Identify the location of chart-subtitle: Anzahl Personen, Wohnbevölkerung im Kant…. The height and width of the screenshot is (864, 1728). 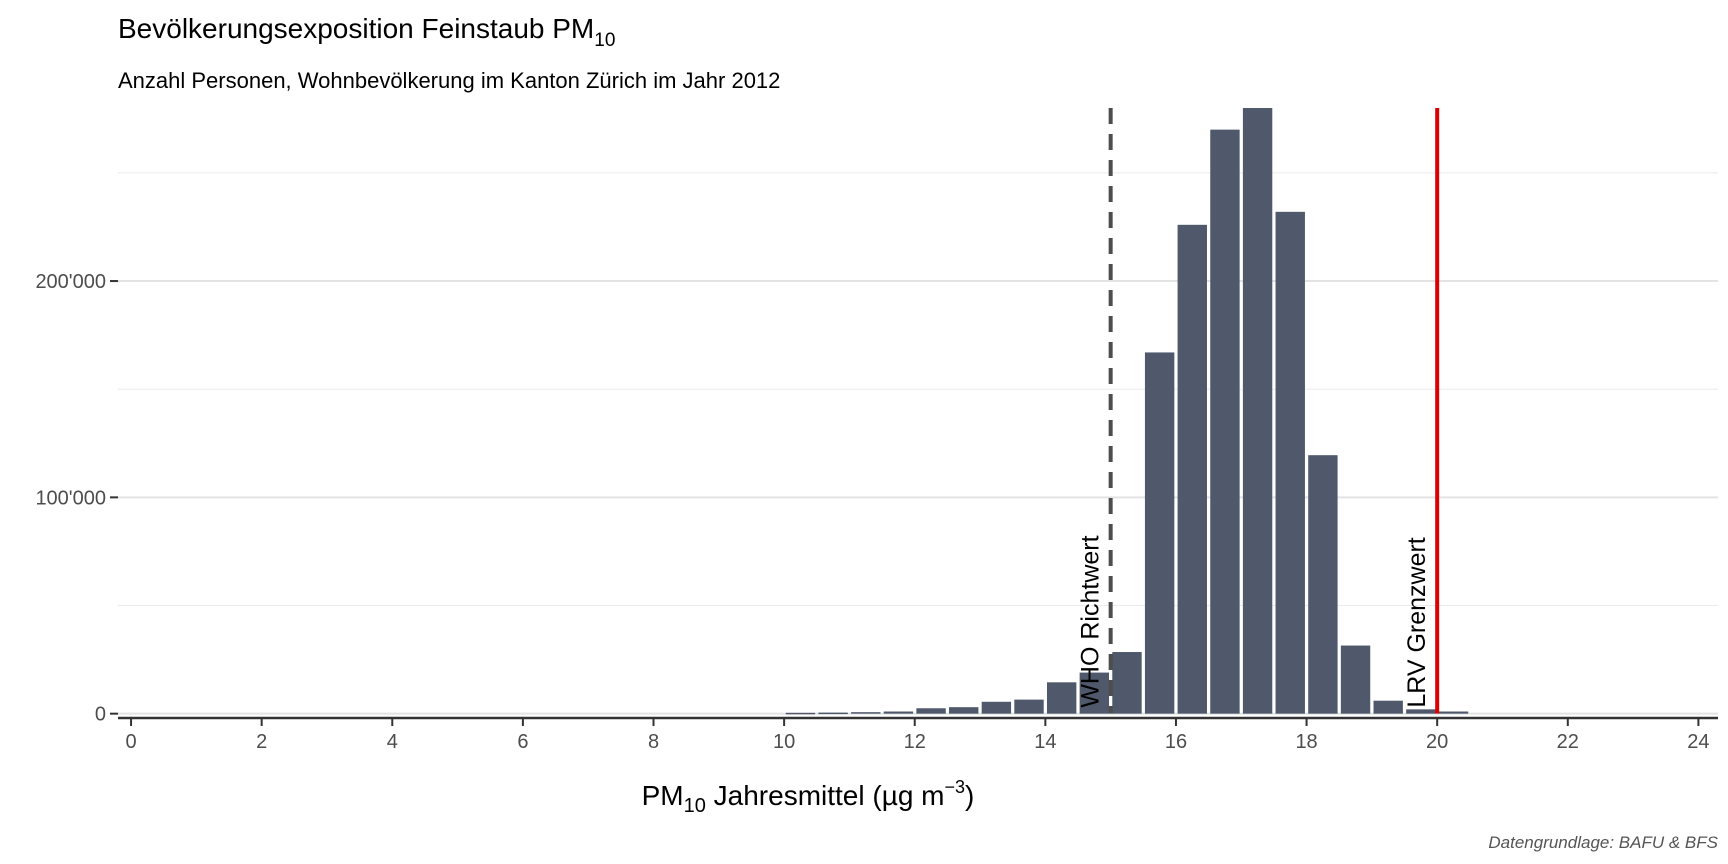
(449, 80).